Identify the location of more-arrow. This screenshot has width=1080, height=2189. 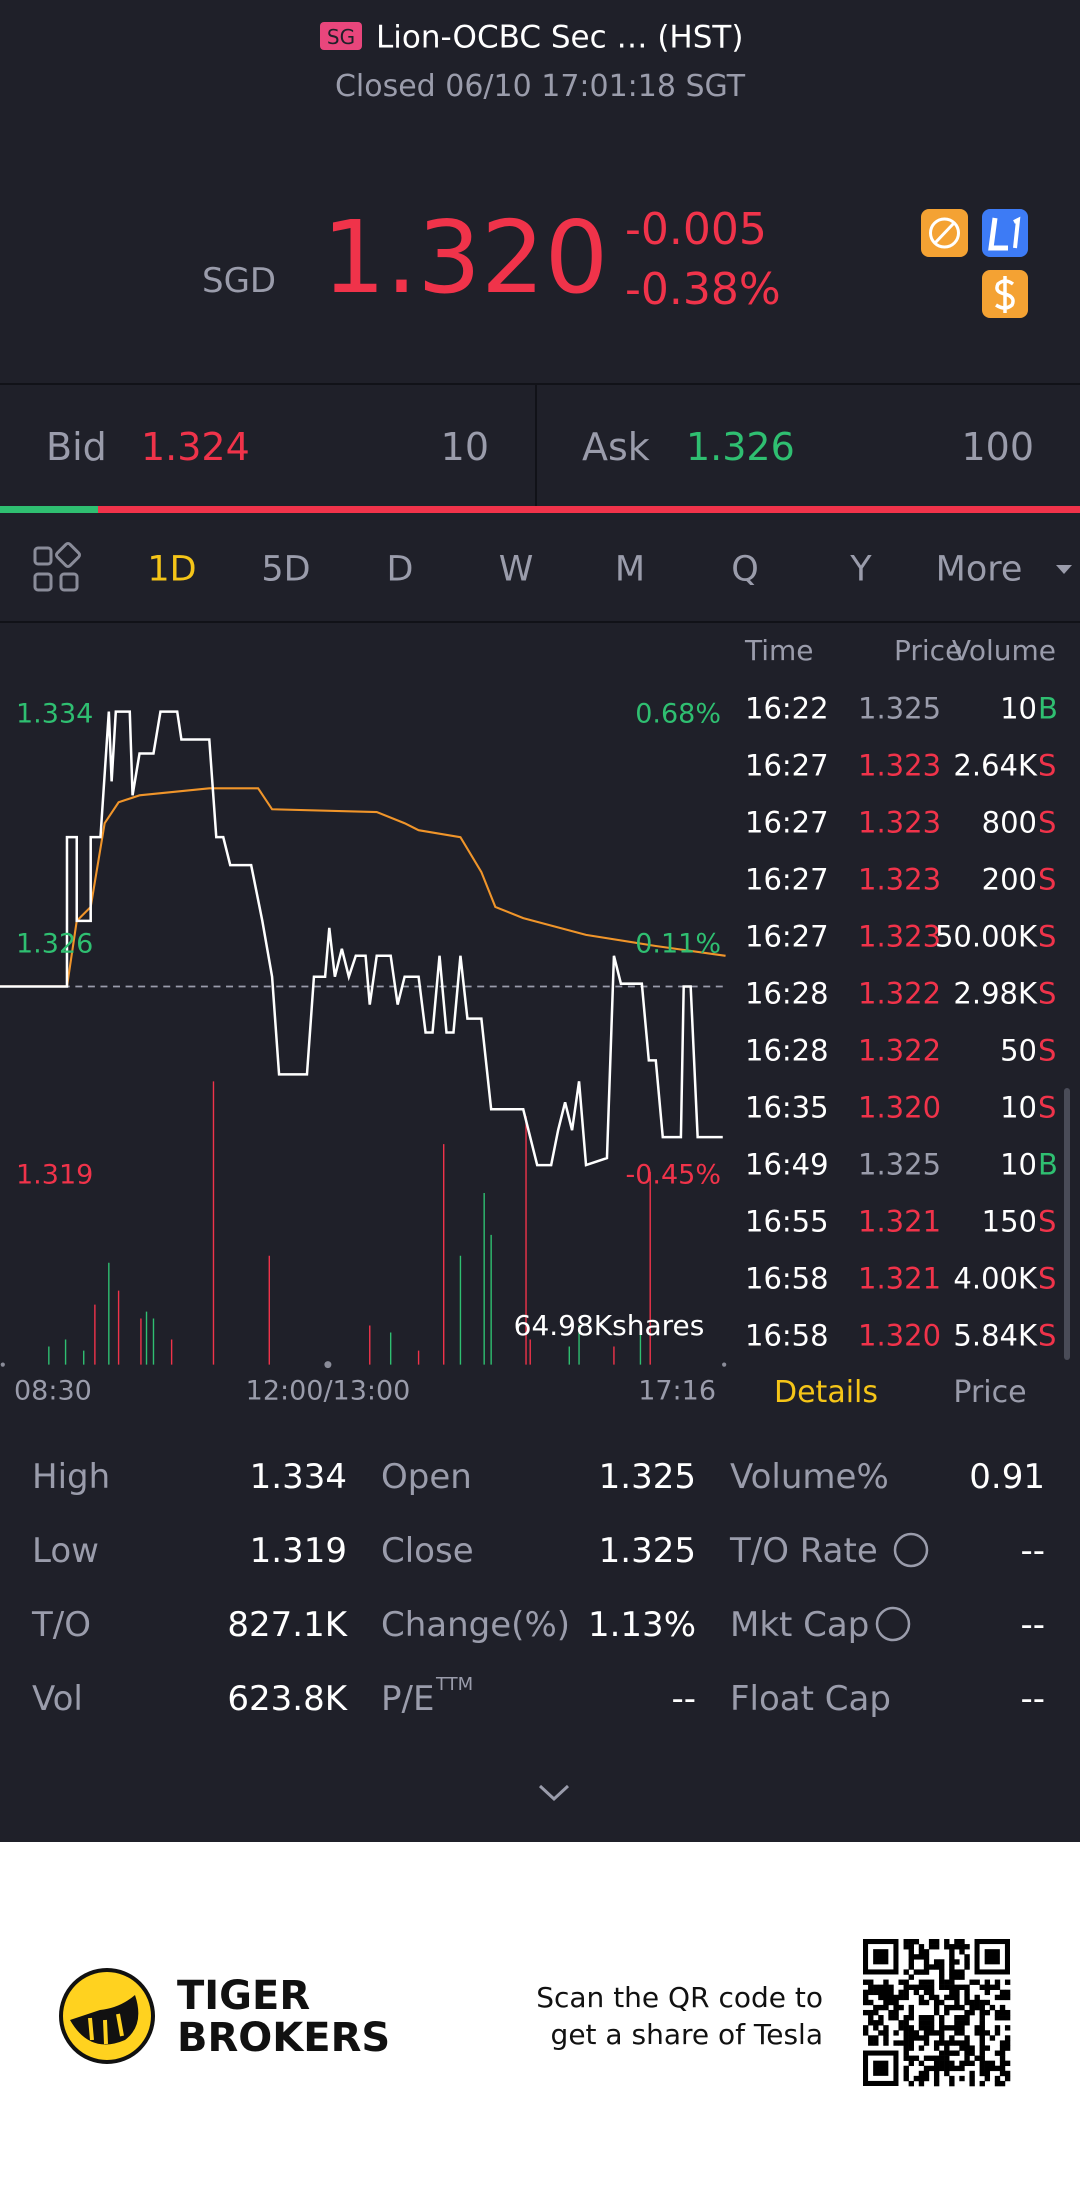
(1064, 569).